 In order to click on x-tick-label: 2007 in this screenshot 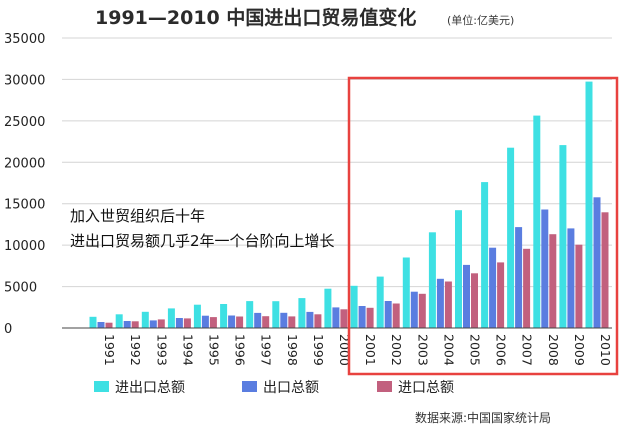, I will do `click(527, 350)`.